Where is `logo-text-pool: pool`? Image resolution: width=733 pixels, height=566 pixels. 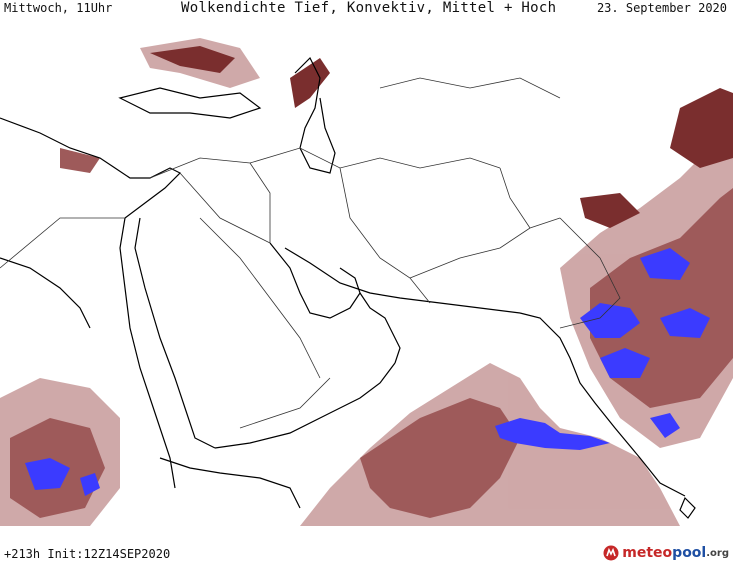
logo-text-pool: pool is located at coordinates (689, 553).